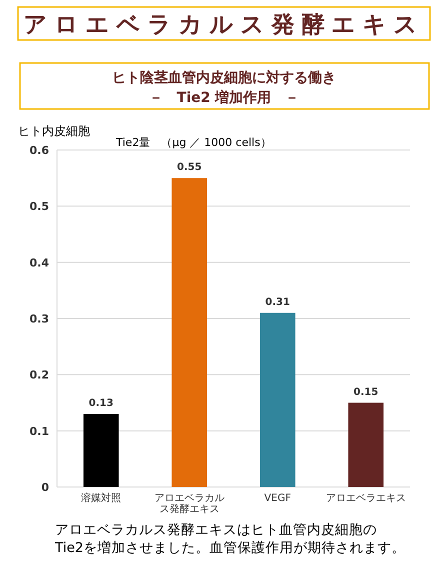 This screenshot has height=588, width=441. What do you see at coordinates (39, 375) in the screenshot?
I see `y-tick-label: 0.2` at bounding box center [39, 375].